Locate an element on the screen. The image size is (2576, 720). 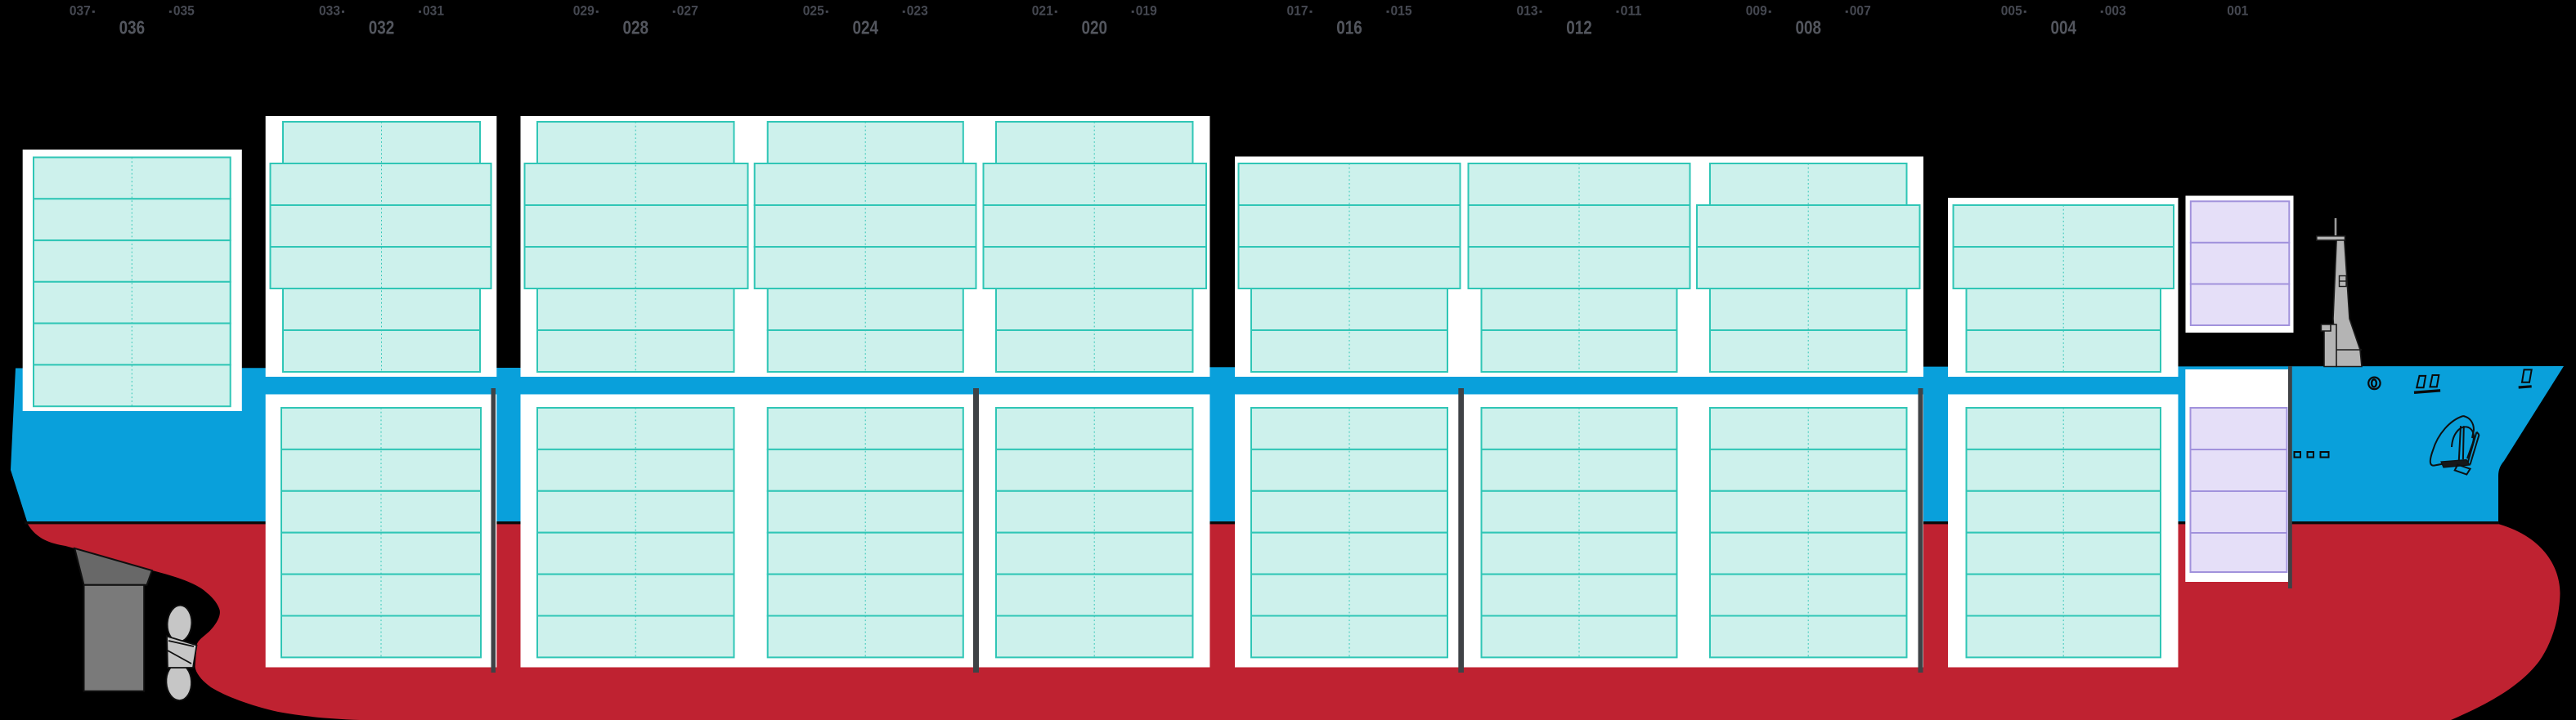
svg-text: 029 is located at coordinates (584, 11).